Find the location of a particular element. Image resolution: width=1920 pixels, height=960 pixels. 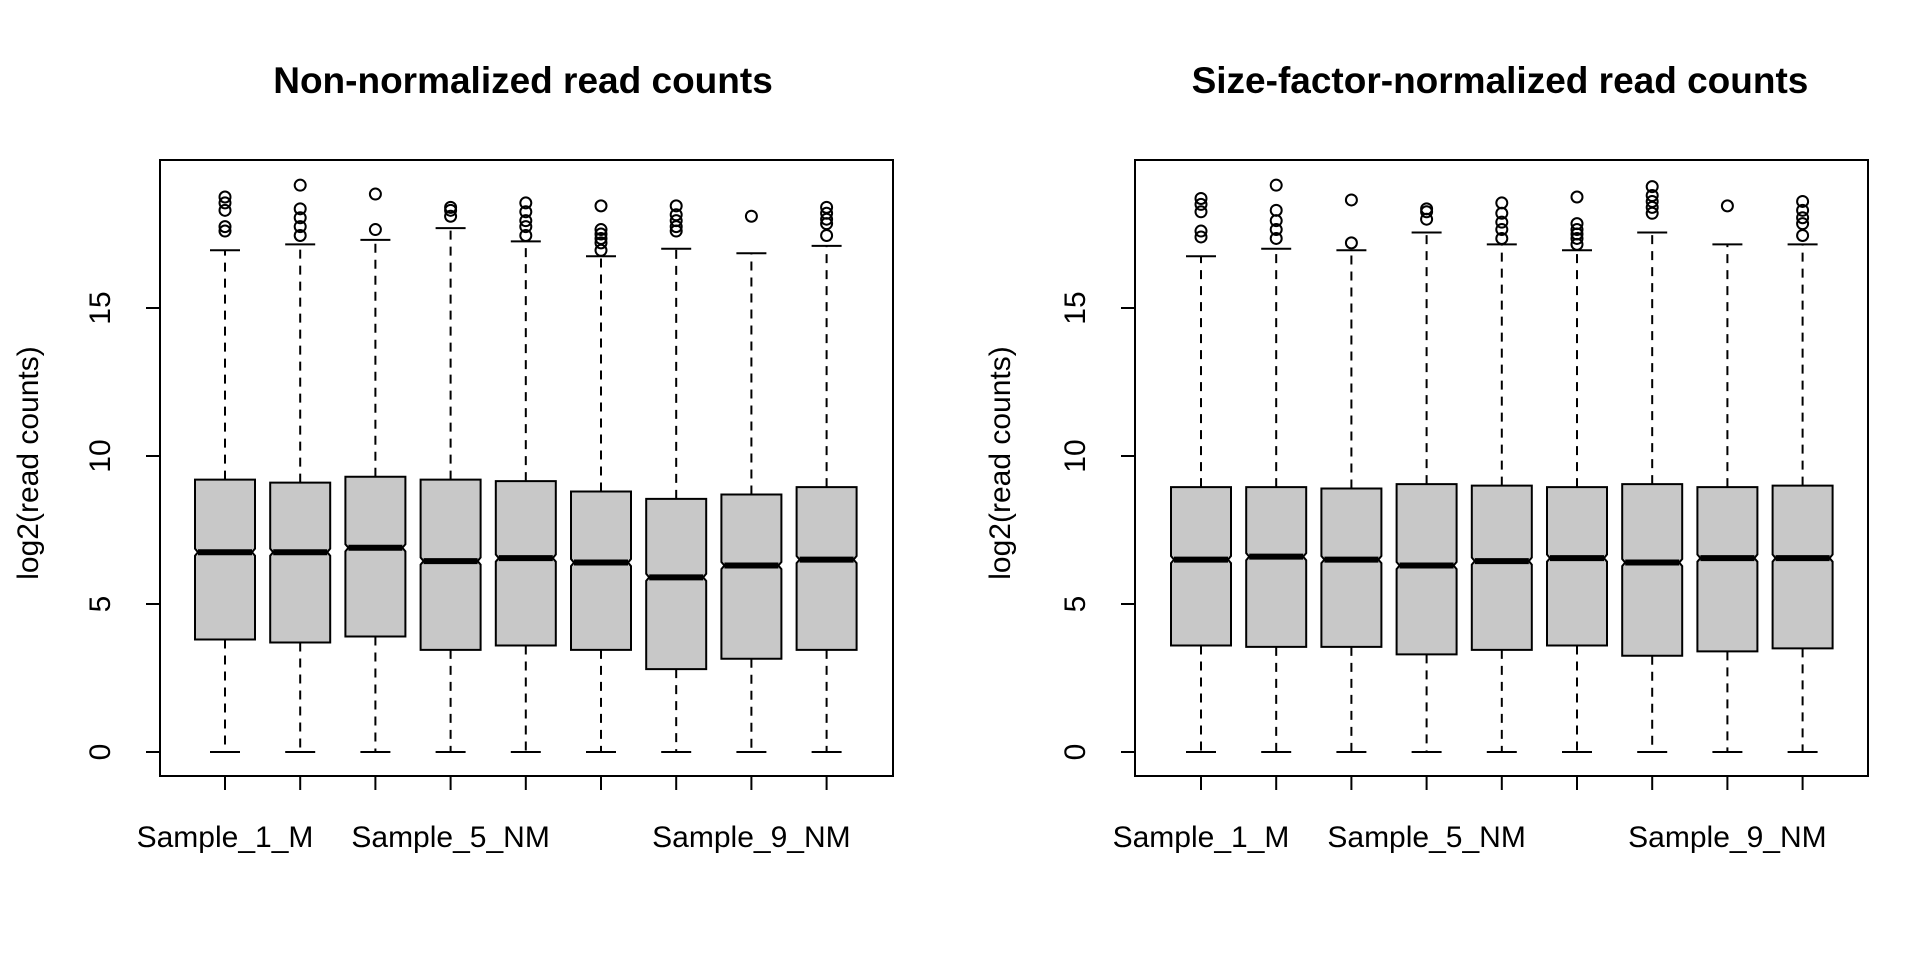

chart-title: Non-normalized read counts is located at coordinates (523, 80).